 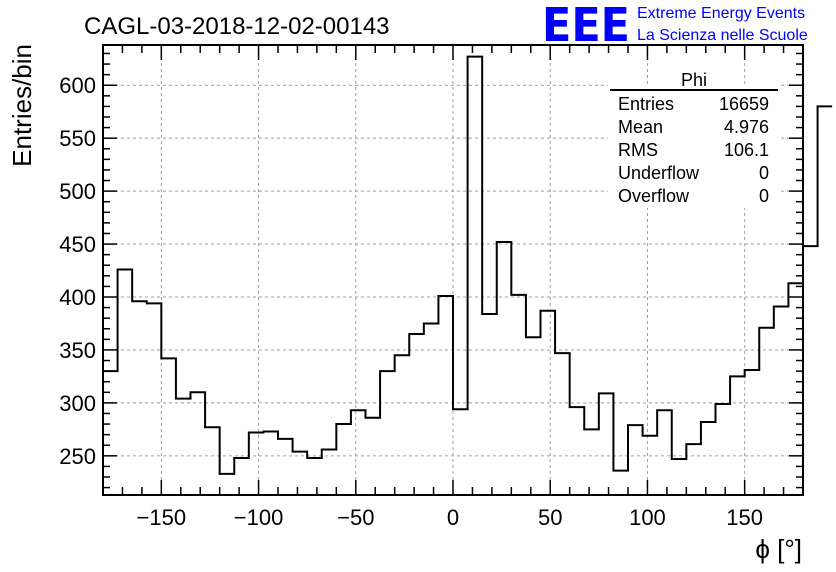 What do you see at coordinates (646, 104) in the screenshot?
I see `stats-row-label: Entries` at bounding box center [646, 104].